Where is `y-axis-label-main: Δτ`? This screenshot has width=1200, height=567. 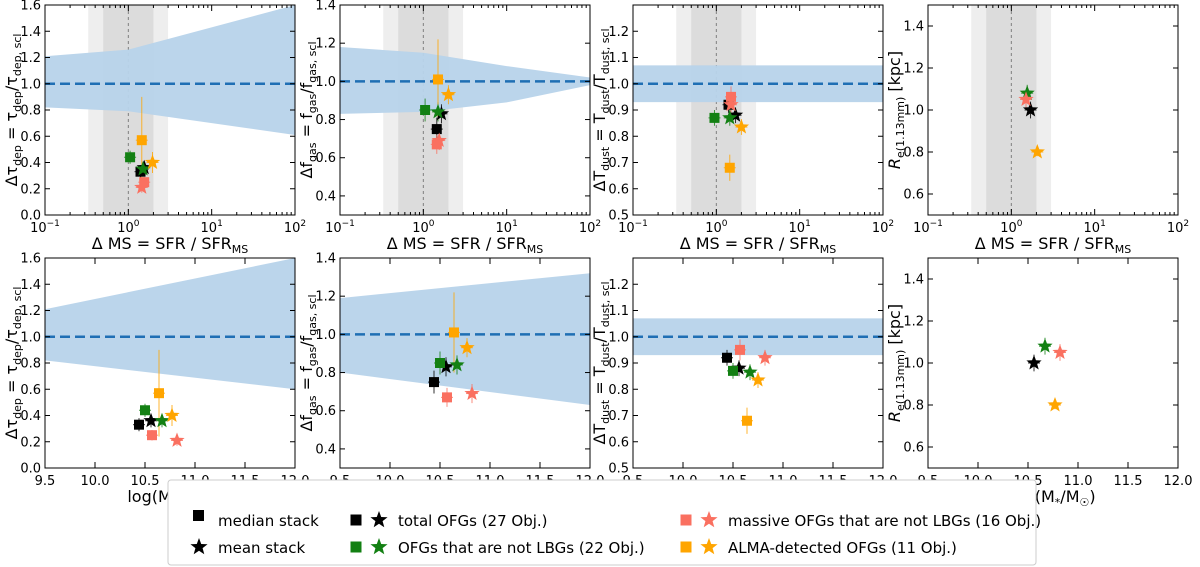 y-axis-label-main: Δτ is located at coordinates (11, 176).